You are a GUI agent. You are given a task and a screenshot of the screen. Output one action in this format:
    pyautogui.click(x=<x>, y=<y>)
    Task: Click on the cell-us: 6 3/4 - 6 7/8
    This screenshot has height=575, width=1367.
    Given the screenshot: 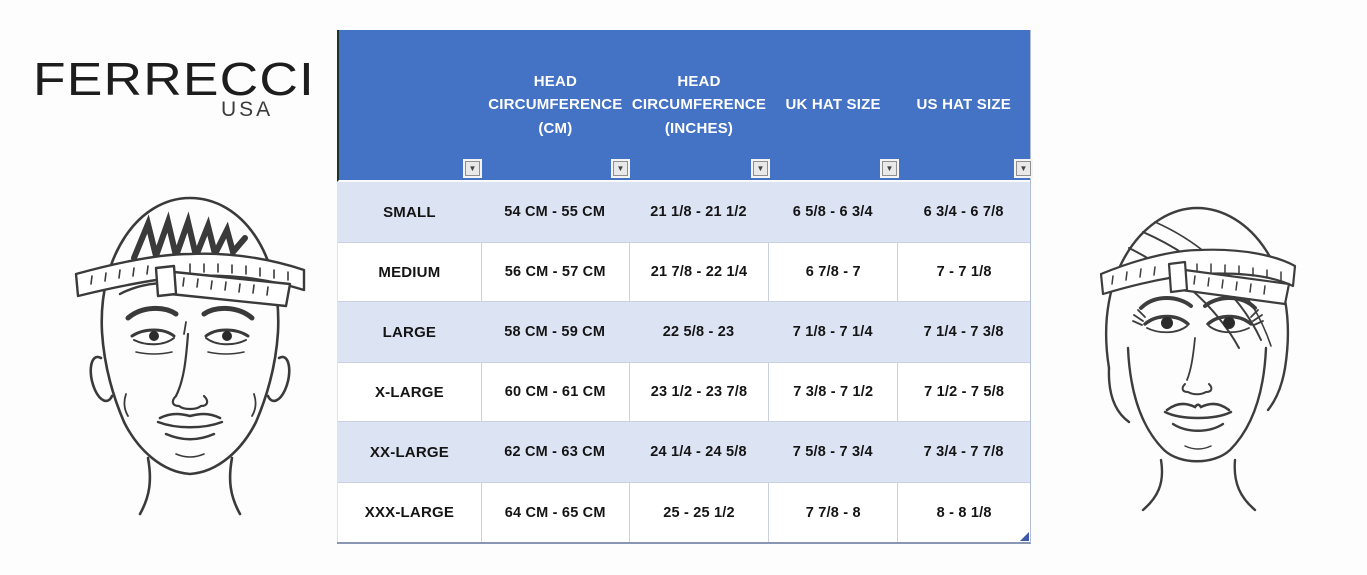 What is the action you would take?
    pyautogui.click(x=963, y=212)
    